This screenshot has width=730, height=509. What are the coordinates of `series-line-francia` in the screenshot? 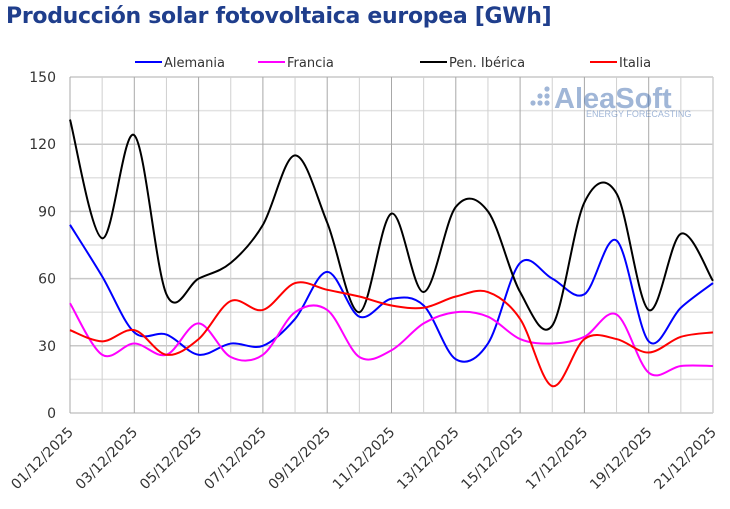 It's located at (391, 339).